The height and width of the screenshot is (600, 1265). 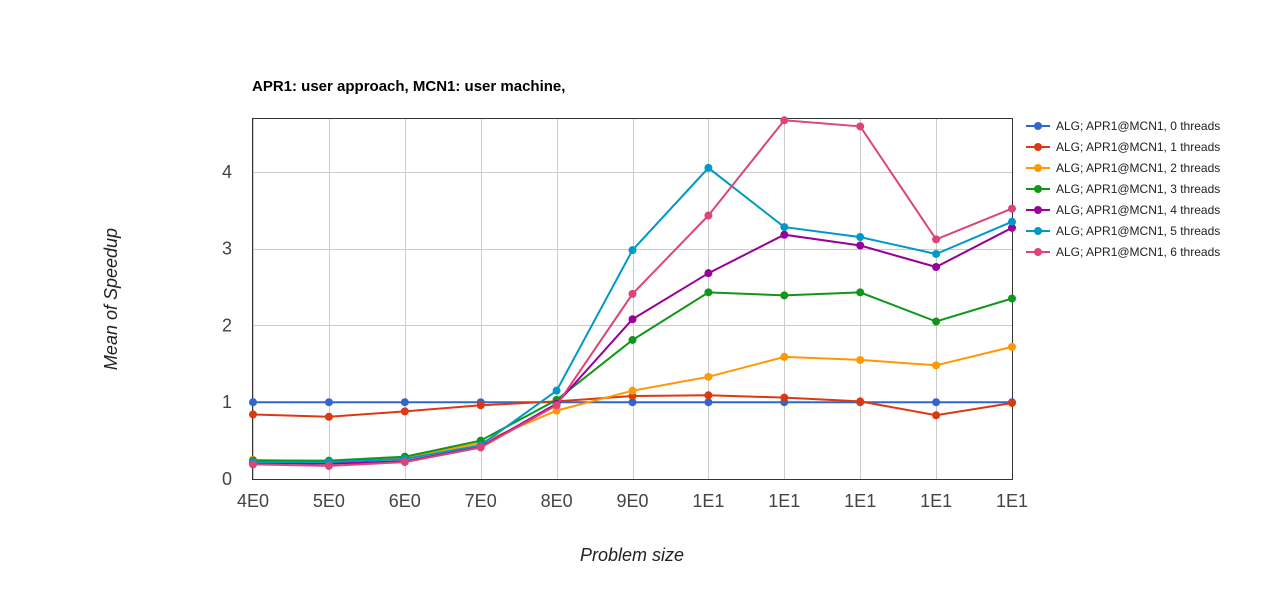 I want to click on legend-item: ALG; APR1@MCN1, 5 threads, so click(x=1123, y=231).